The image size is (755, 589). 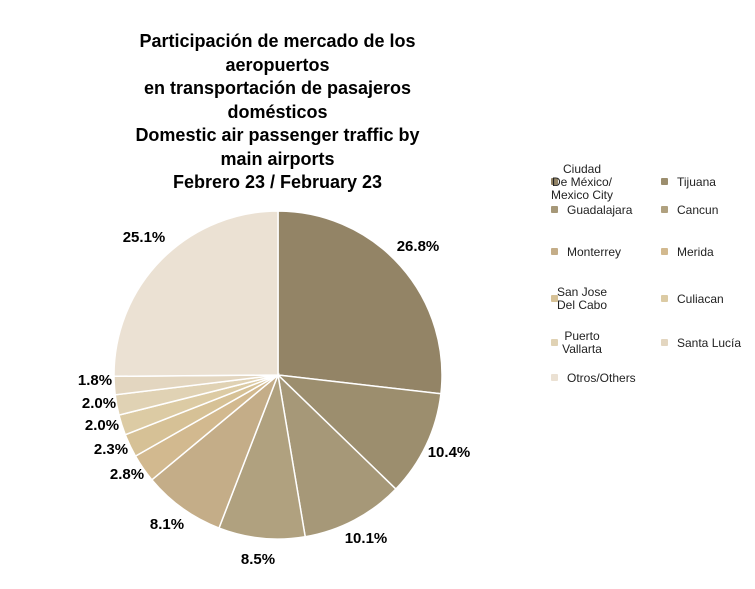 What do you see at coordinates (95, 380) in the screenshot?
I see `data-label: 1.8%` at bounding box center [95, 380].